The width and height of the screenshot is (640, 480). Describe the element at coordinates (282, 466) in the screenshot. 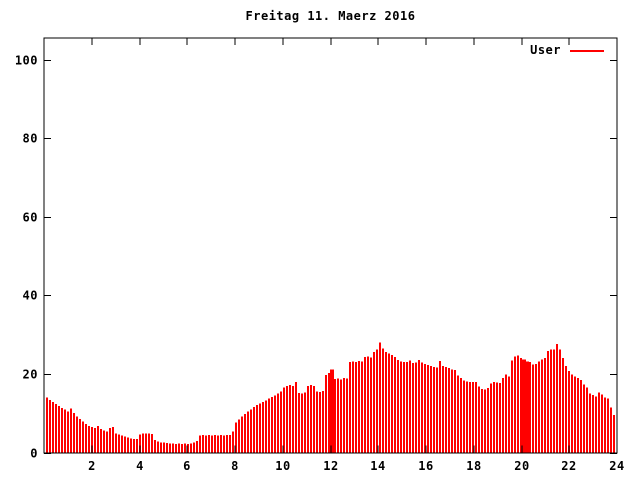

I see `x-tick-label: 10` at that location.